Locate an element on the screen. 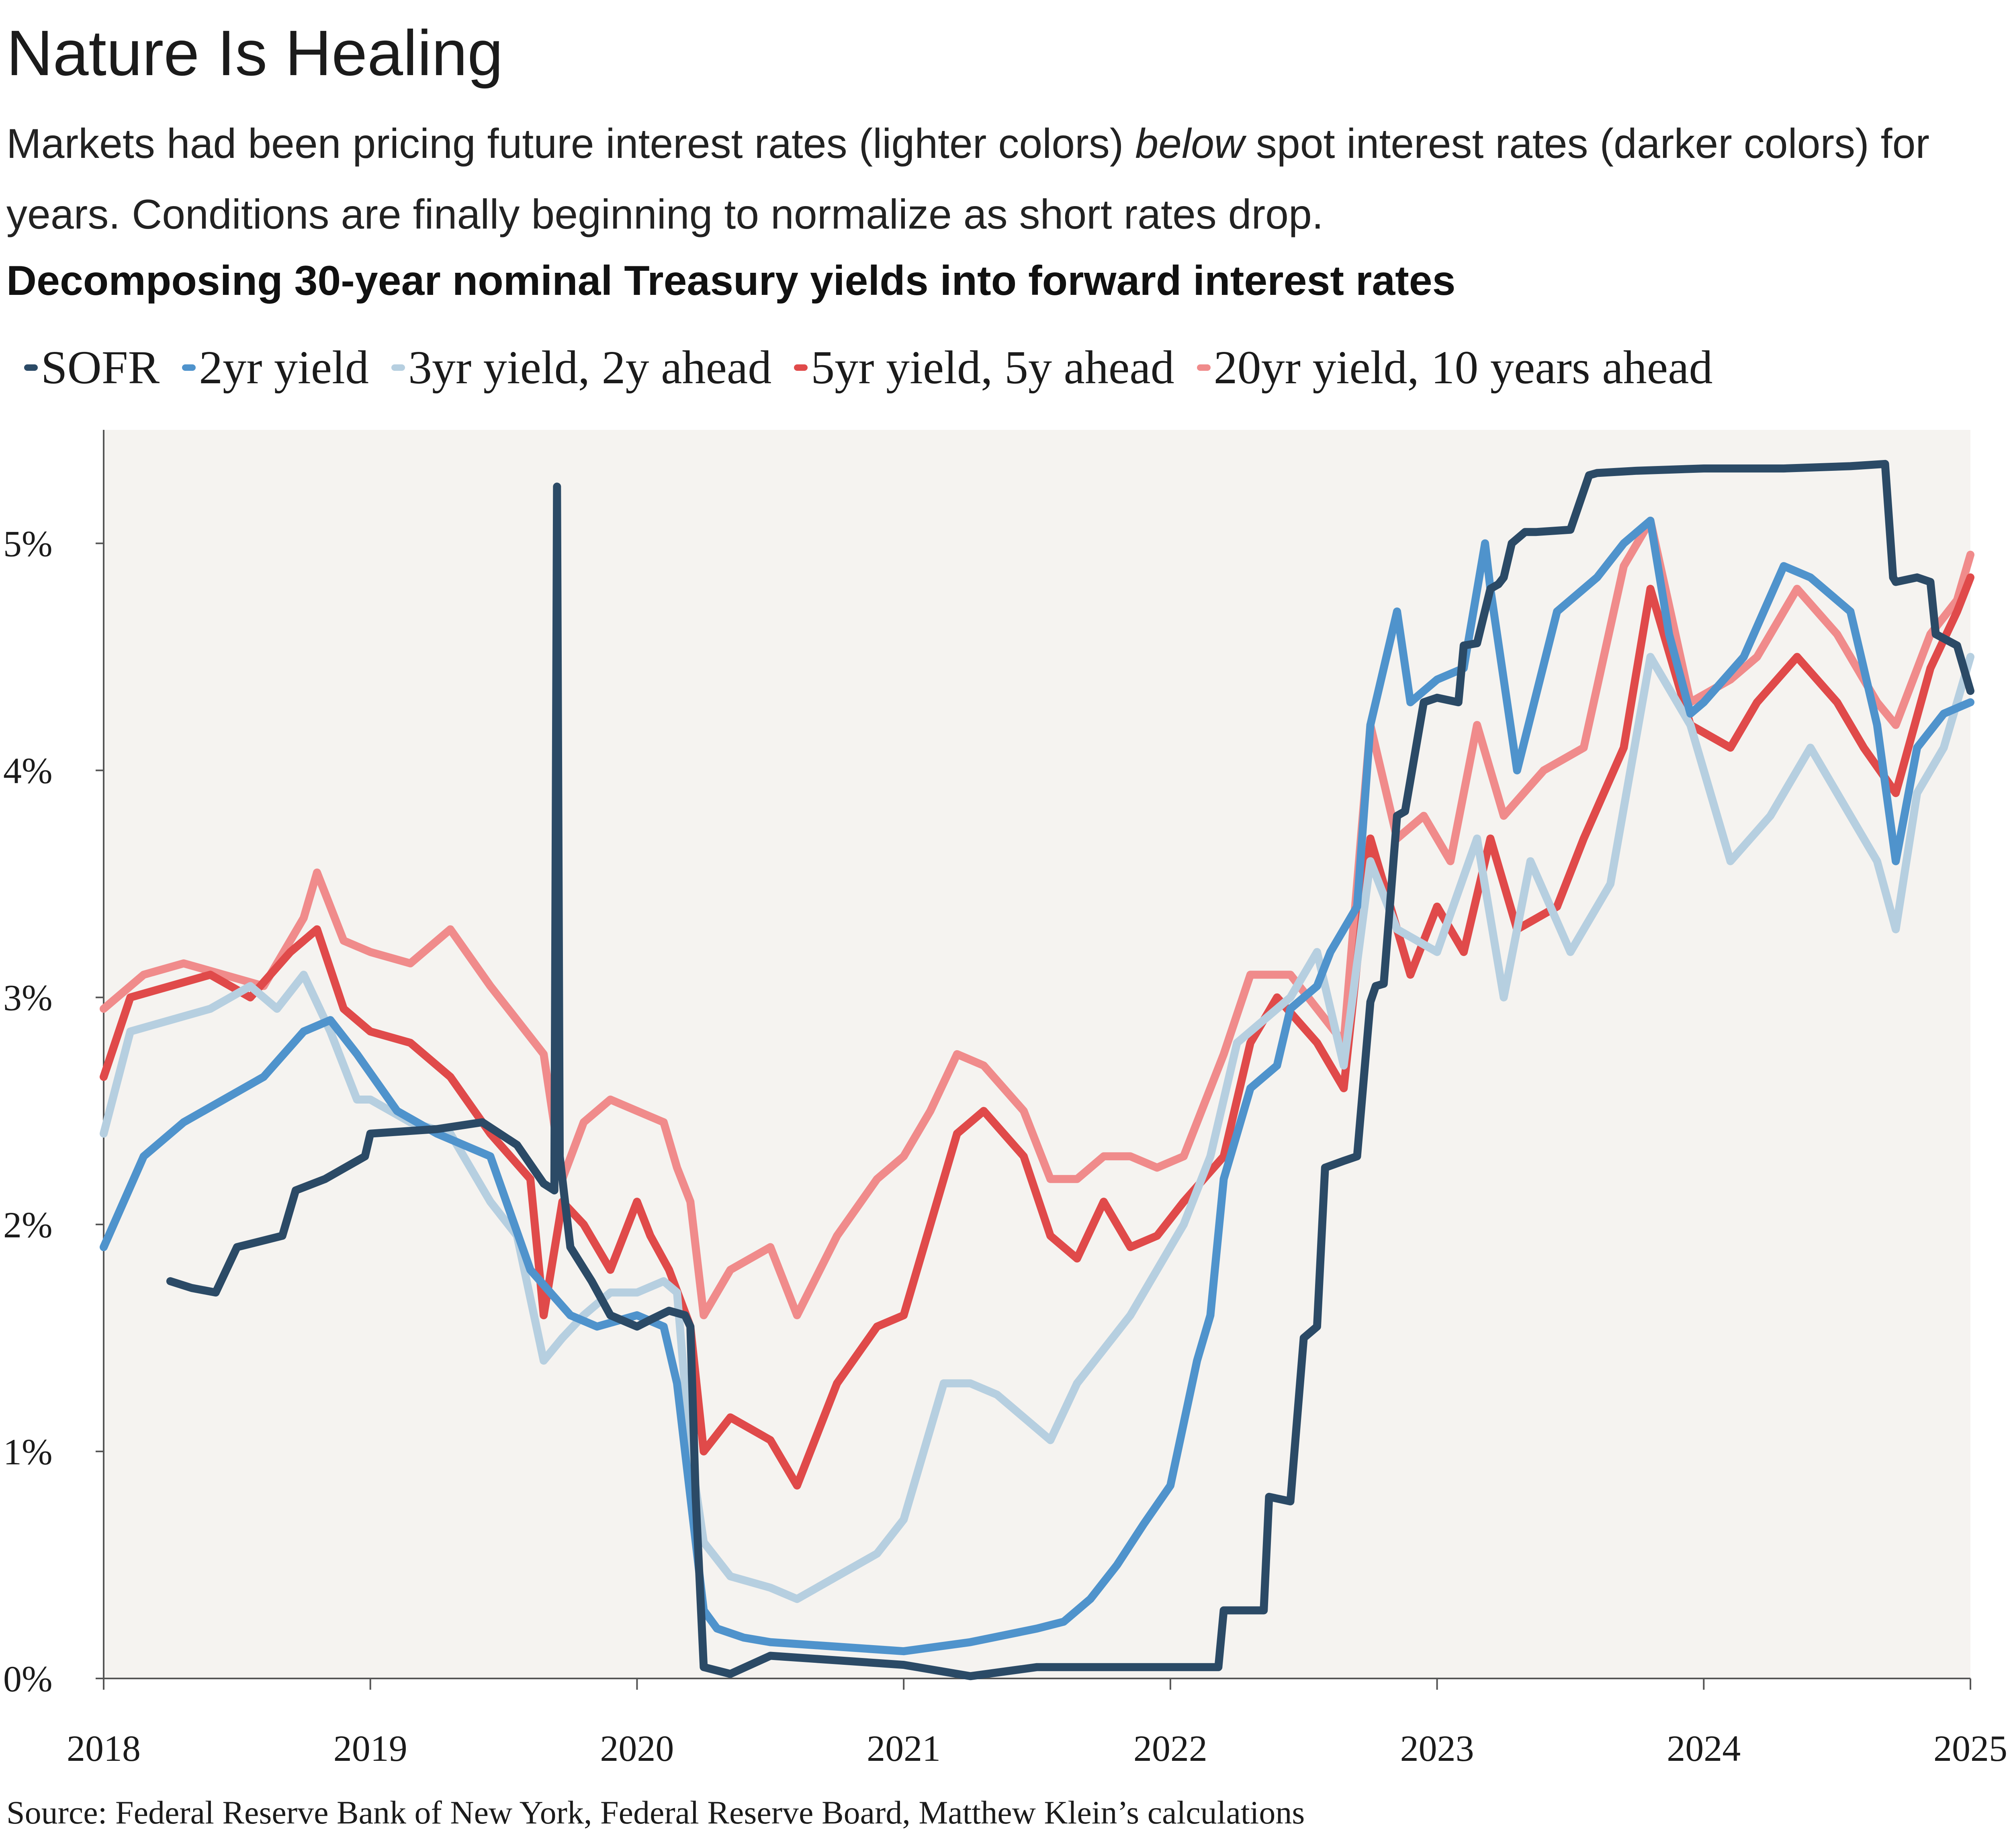 The width and height of the screenshot is (2009, 1848). y-tick-label: 4% is located at coordinates (28, 770).